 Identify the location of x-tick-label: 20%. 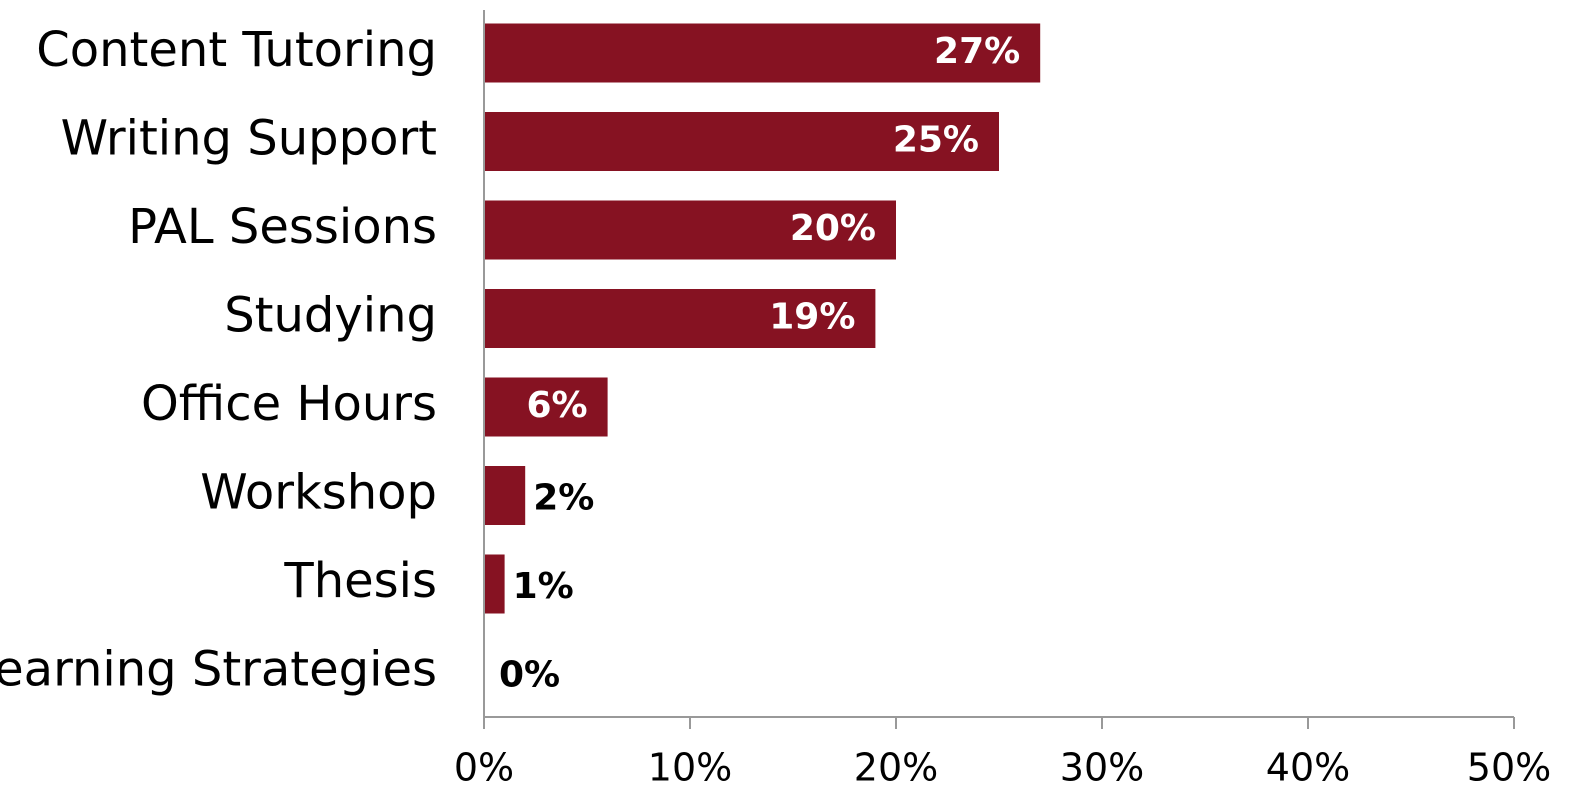
(896, 768).